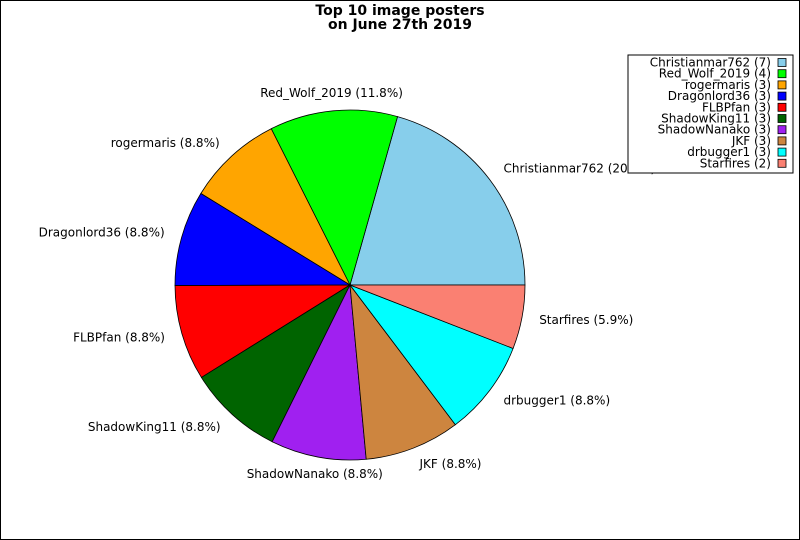 The width and height of the screenshot is (800, 540). I want to click on legend-box, so click(710, 114).